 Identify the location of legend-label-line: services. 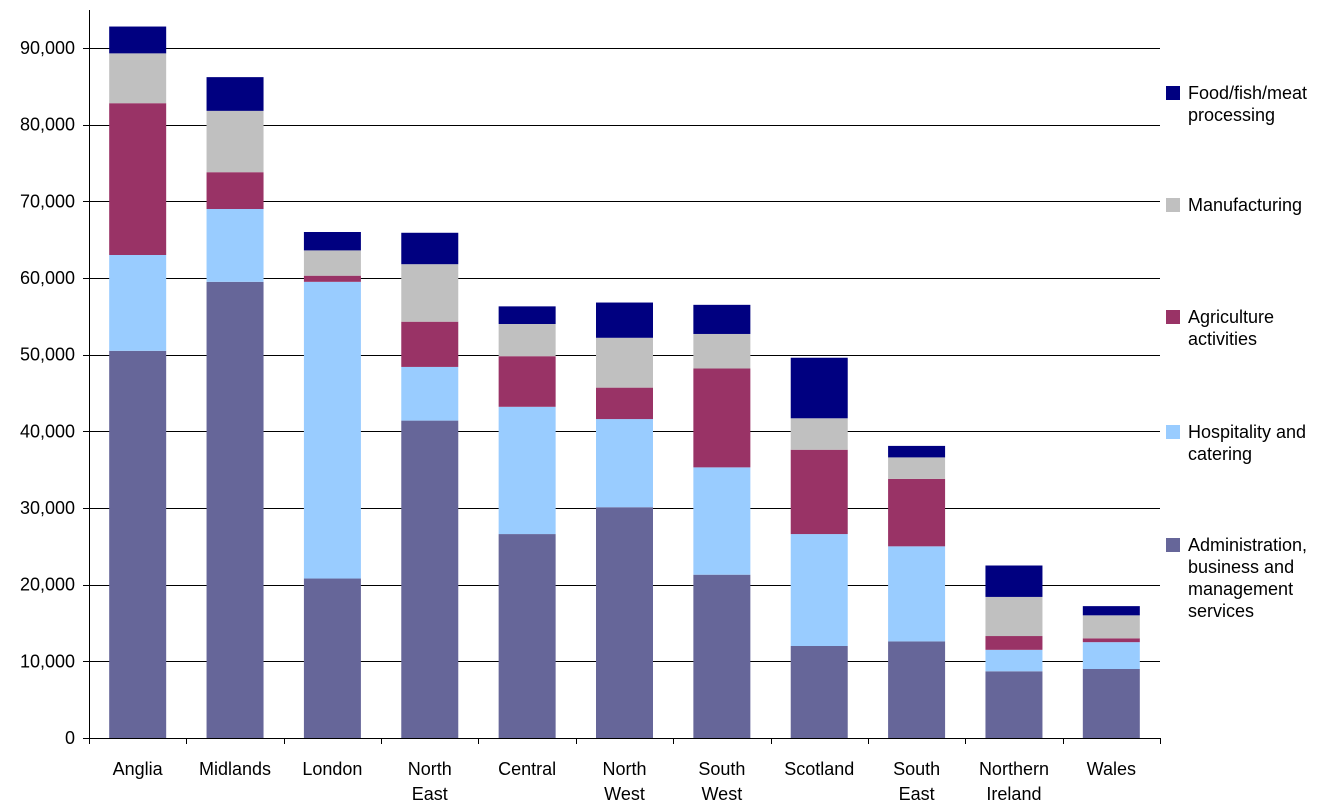
(1221, 611).